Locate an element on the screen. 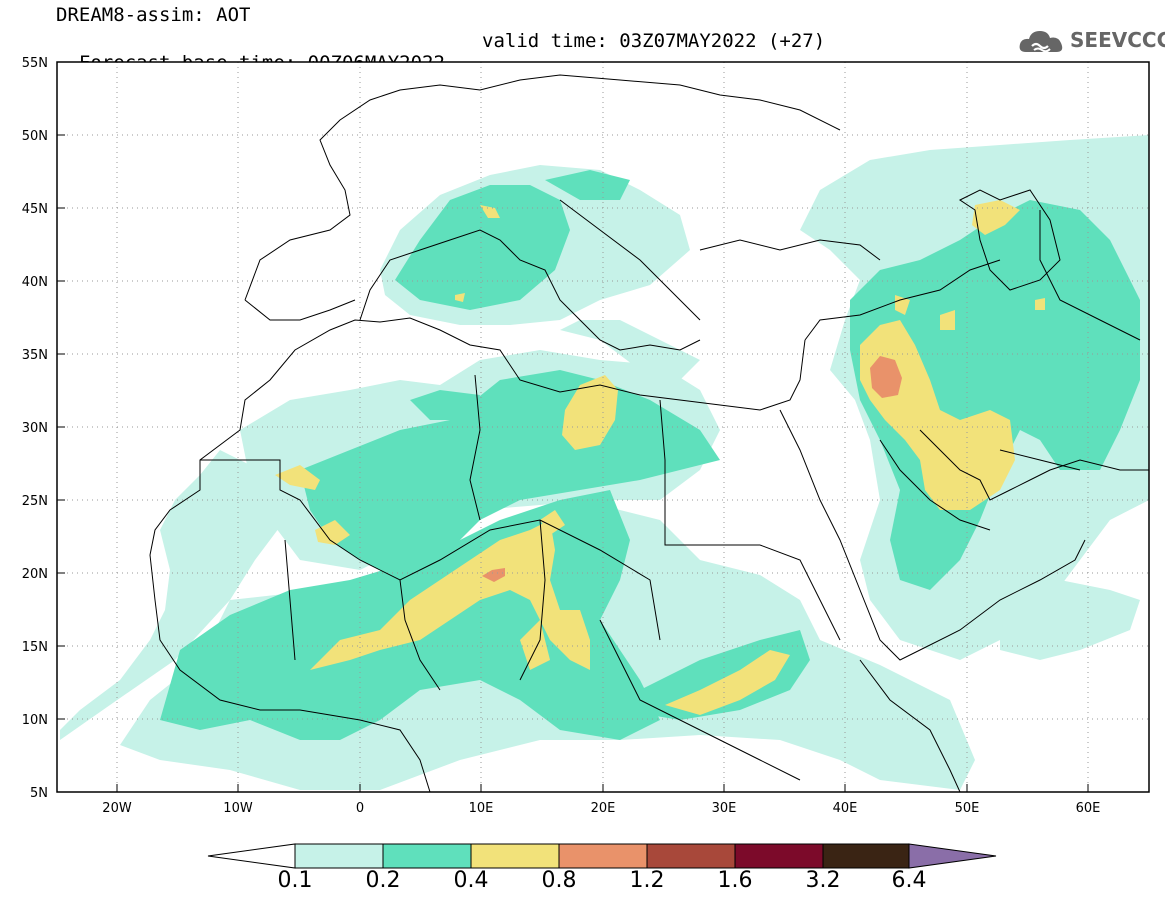 This screenshot has width=1165, height=905. lat-label: 15N is located at coordinates (35, 647).